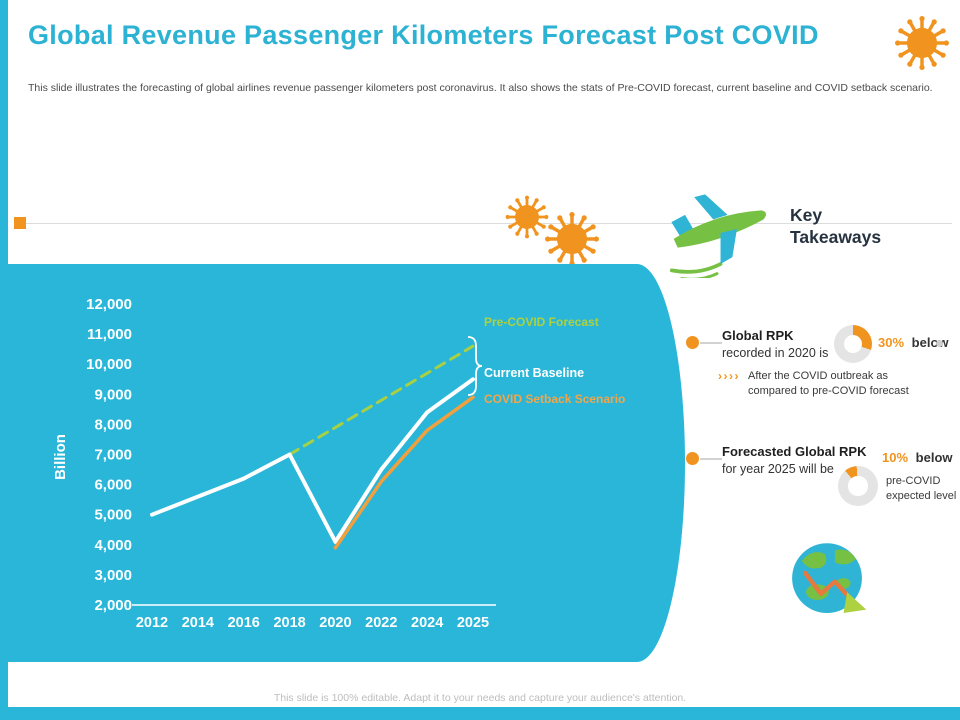 This screenshot has width=960, height=720. I want to click on takeaway1-title: Global RPK, so click(758, 335).